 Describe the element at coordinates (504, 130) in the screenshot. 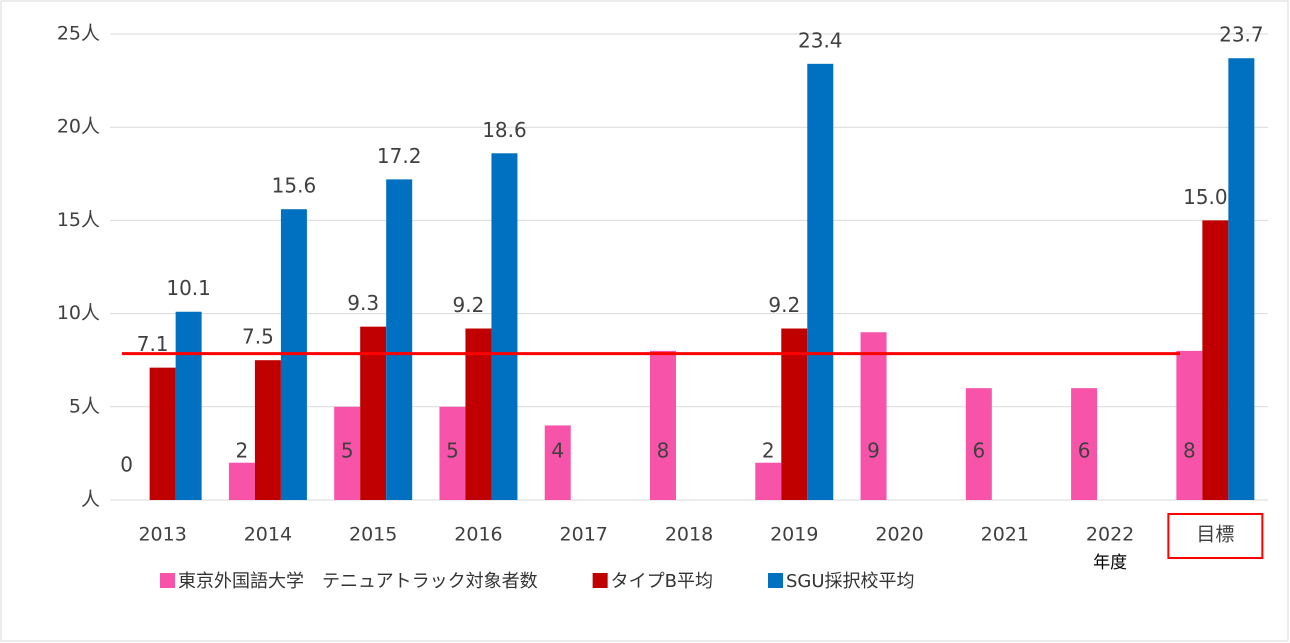

I see `data-label: 18.6` at that location.